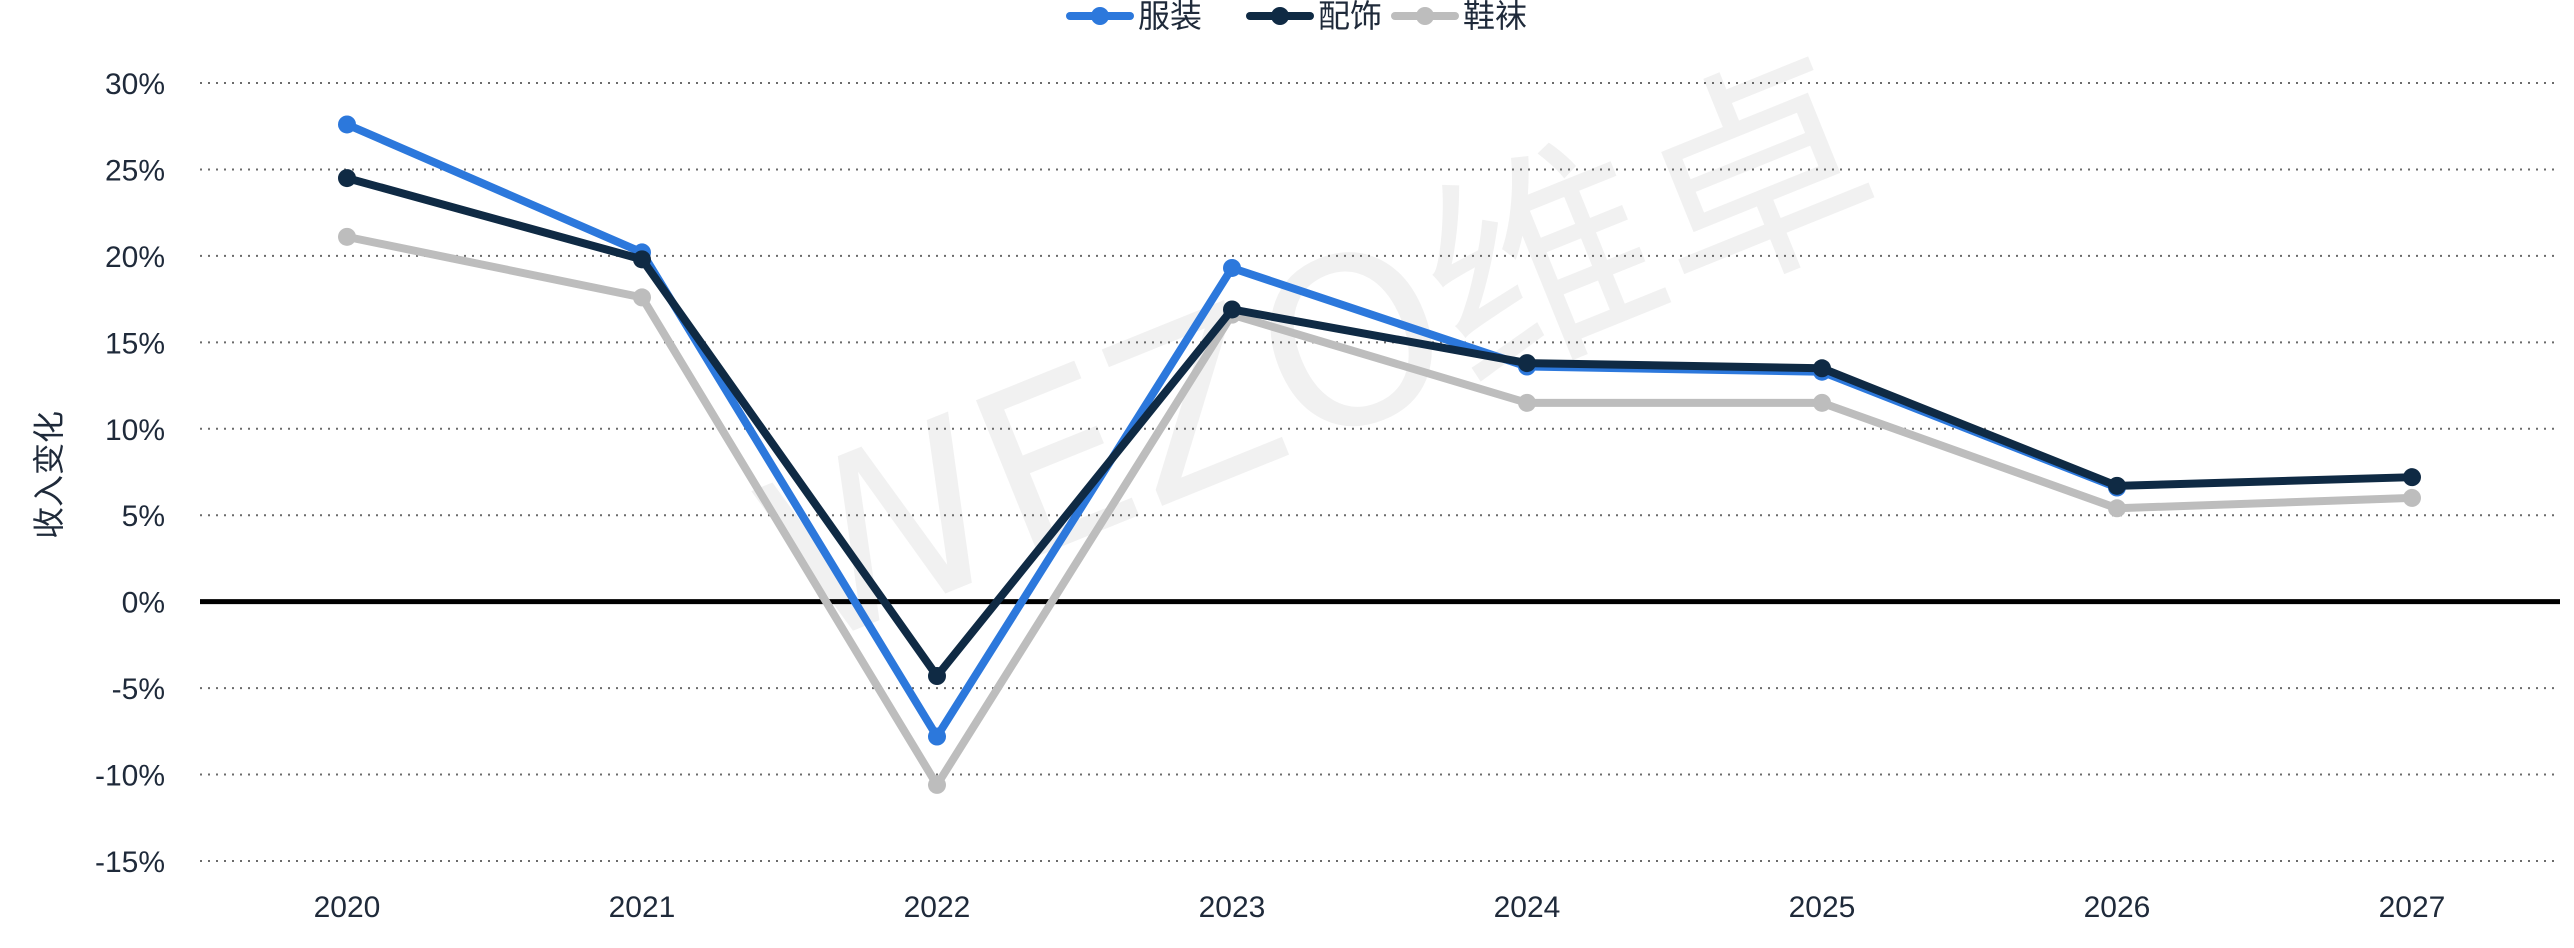 Image resolution: width=2574 pixels, height=948 pixels. Describe the element at coordinates (1822, 907) in the screenshot. I see `x-tick-label: 2025` at that location.